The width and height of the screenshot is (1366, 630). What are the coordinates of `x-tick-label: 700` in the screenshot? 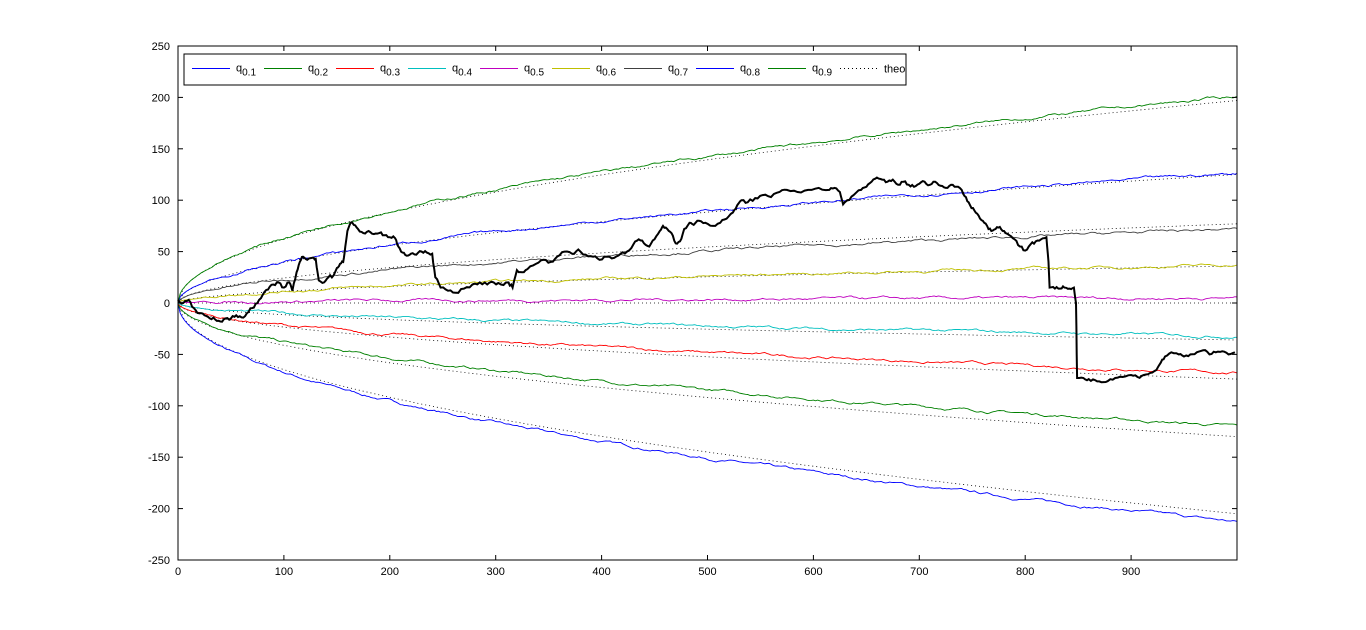 It's located at (919, 572).